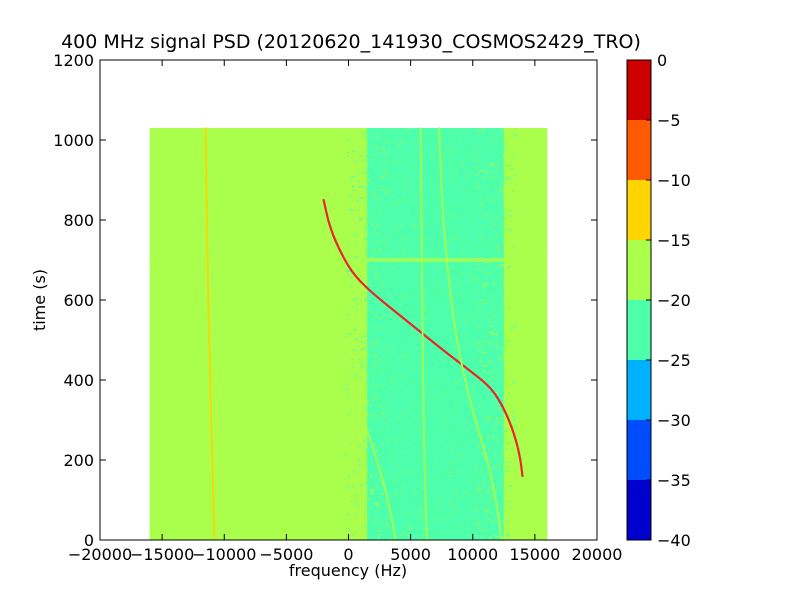  What do you see at coordinates (78, 380) in the screenshot?
I see `y-tick-label: 400` at bounding box center [78, 380].